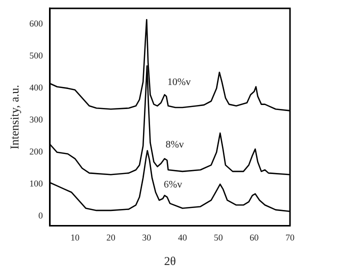 This screenshot has height=277, width=348. Describe the element at coordinates (36, 151) in the screenshot. I see `y-tick-label: 200` at that location.